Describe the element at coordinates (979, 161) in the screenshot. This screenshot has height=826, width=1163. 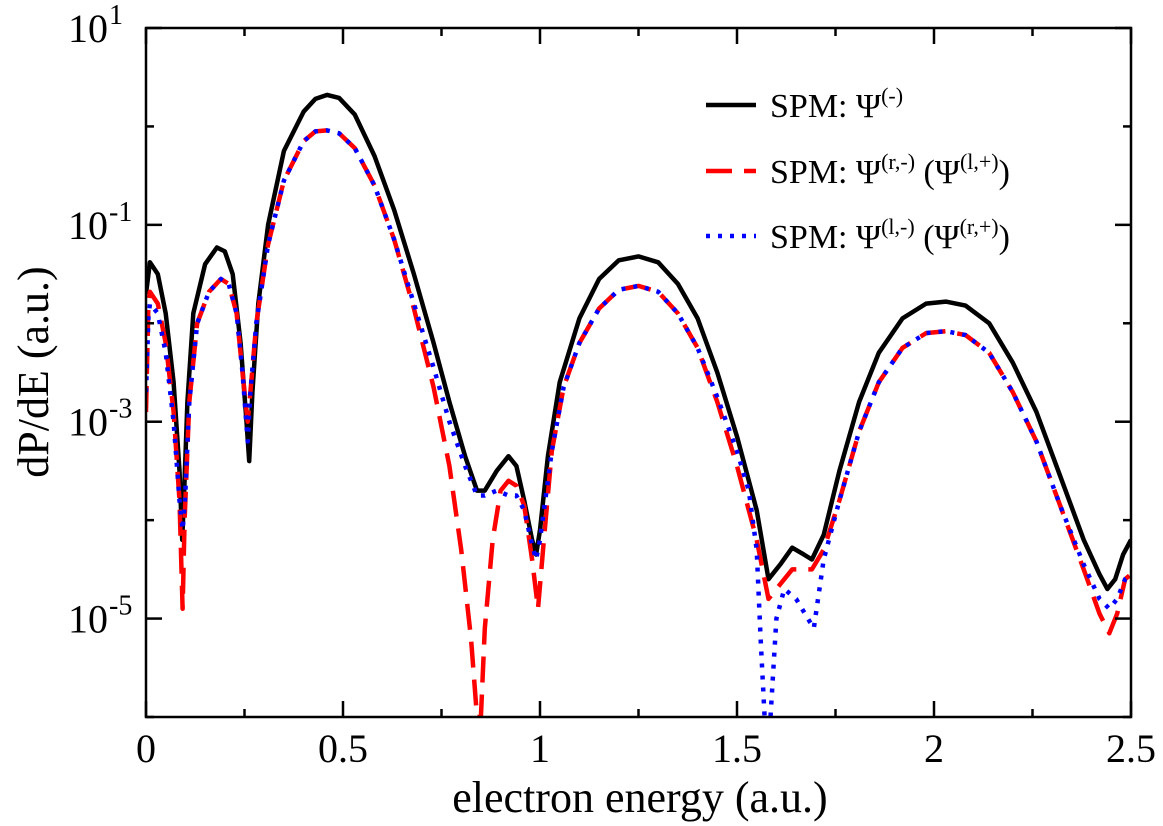
I see `legend-part: (l,+)` at that location.